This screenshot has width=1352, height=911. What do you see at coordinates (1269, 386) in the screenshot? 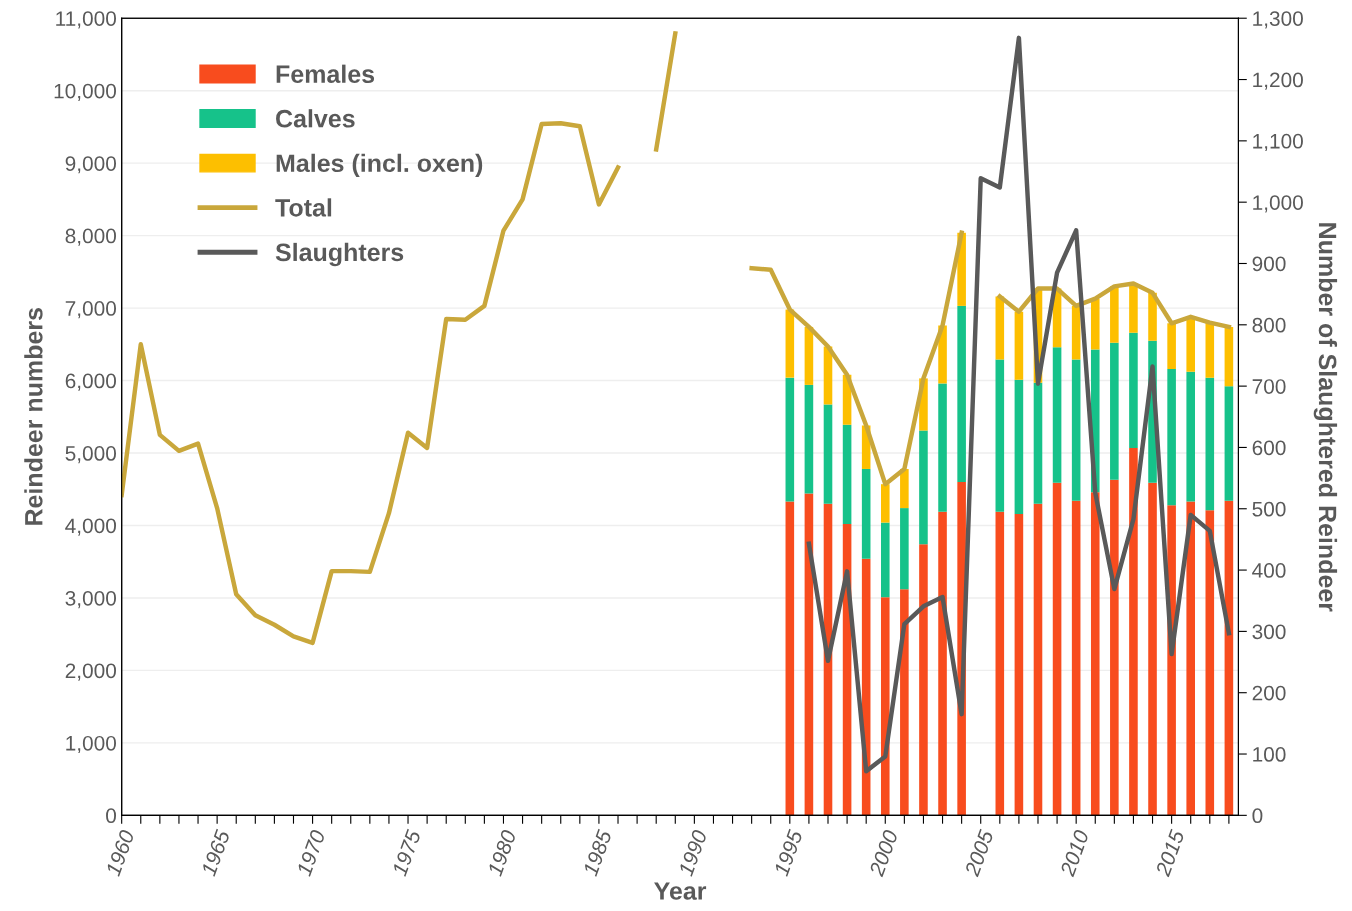
I see `y2-tick-label: 700` at bounding box center [1269, 386].